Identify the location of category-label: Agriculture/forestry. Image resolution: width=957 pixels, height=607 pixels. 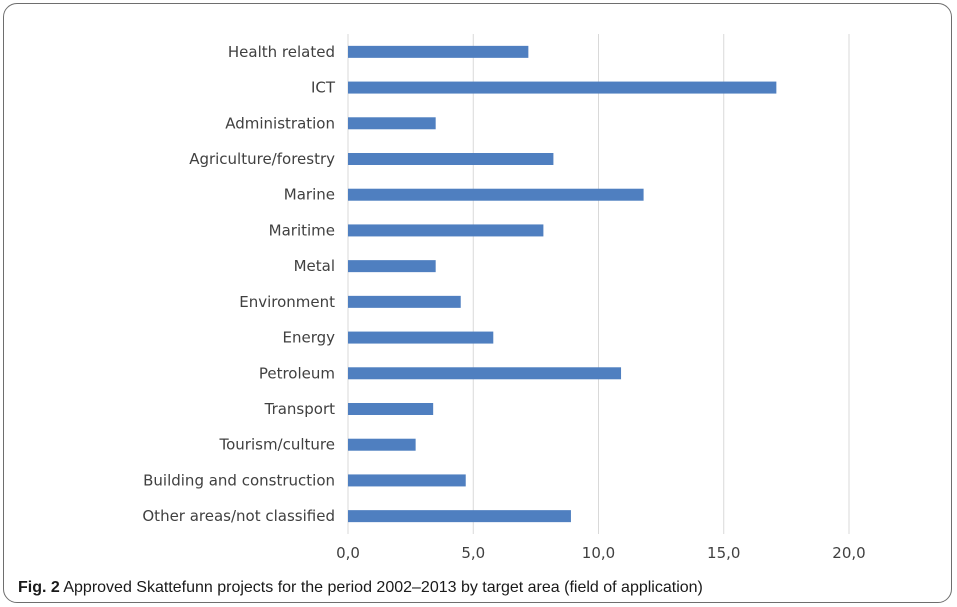
(262, 159).